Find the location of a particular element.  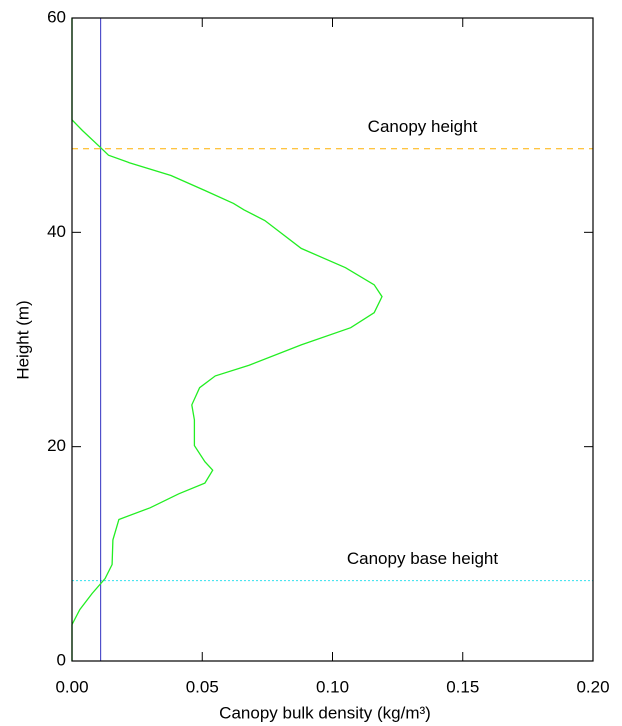

x-tick-label: 0.20 is located at coordinates (592, 686).